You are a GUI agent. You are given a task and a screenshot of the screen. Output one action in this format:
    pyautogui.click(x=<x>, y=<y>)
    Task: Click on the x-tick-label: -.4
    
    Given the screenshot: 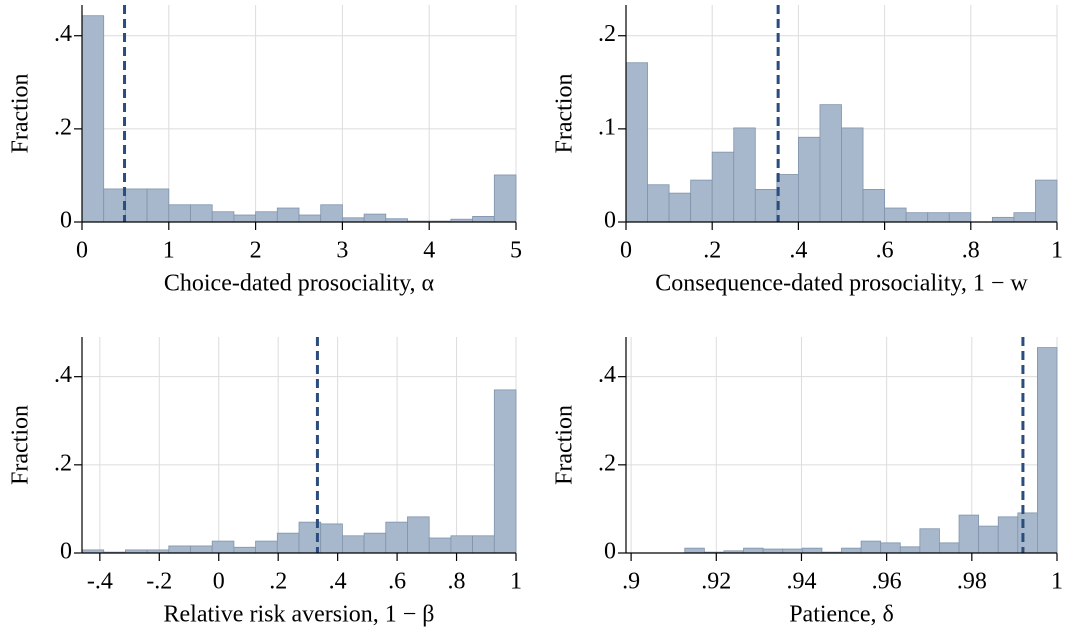 What is the action you would take?
    pyautogui.click(x=100, y=582)
    